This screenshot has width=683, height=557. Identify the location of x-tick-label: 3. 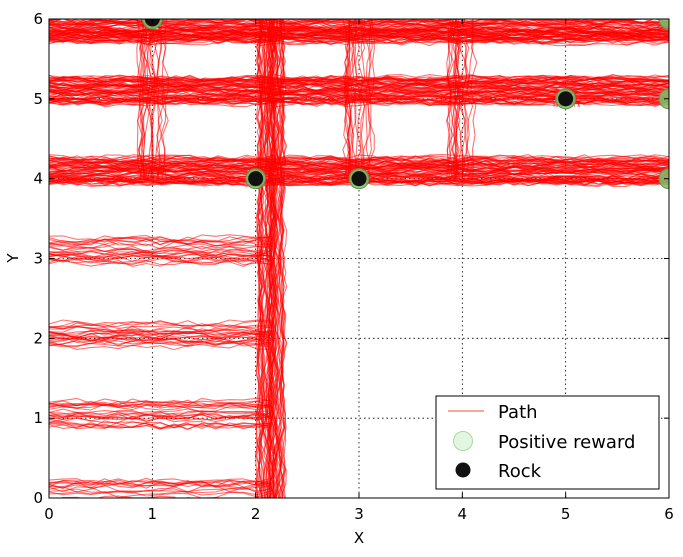
(359, 514).